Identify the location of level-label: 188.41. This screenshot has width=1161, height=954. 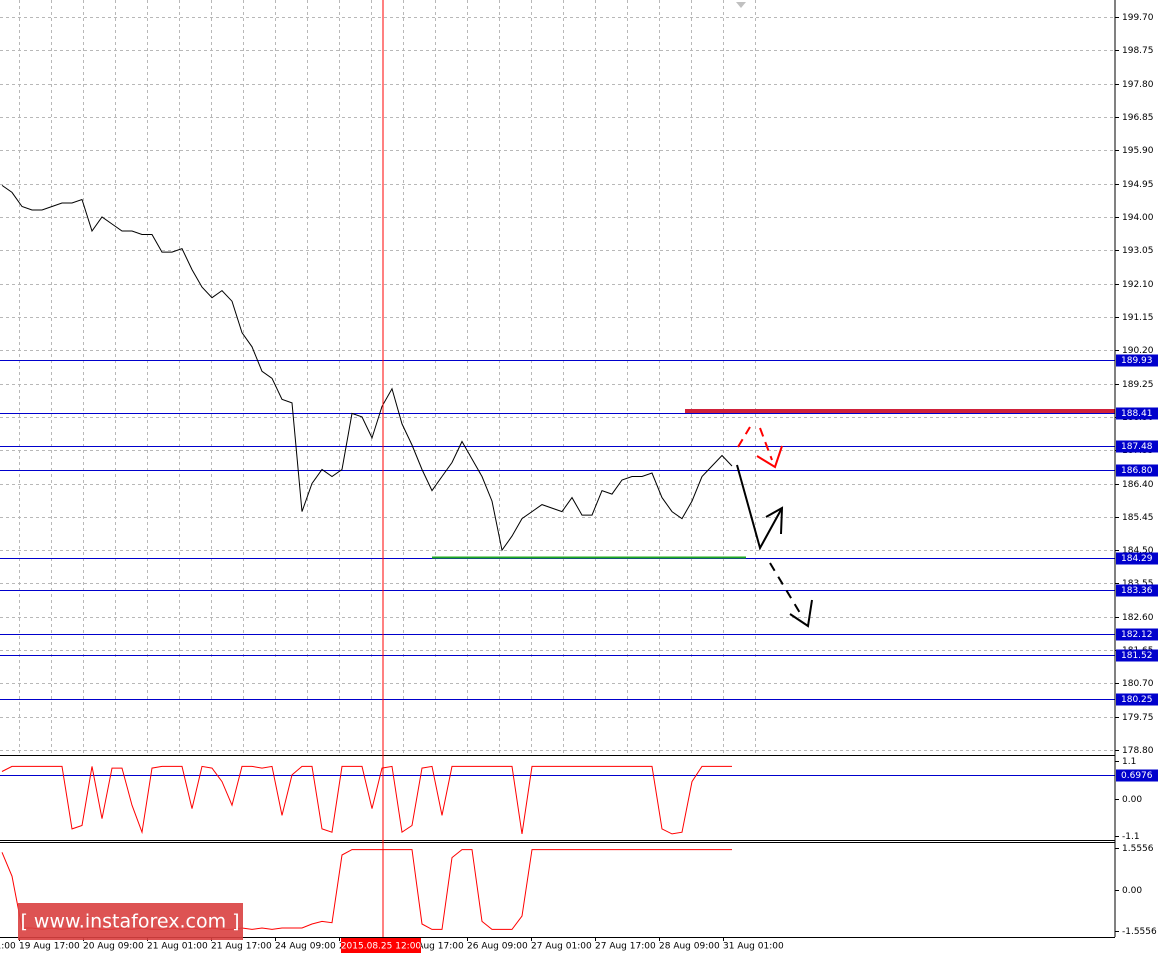
(1137, 414).